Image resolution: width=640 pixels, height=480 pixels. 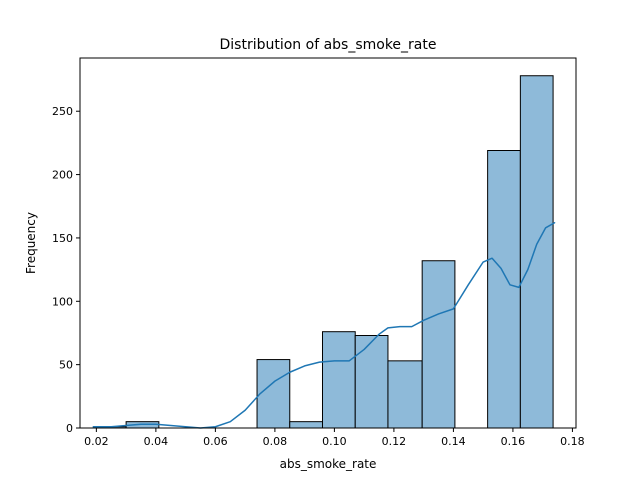 I want to click on y-tick-label: 200, so click(x=62, y=175).